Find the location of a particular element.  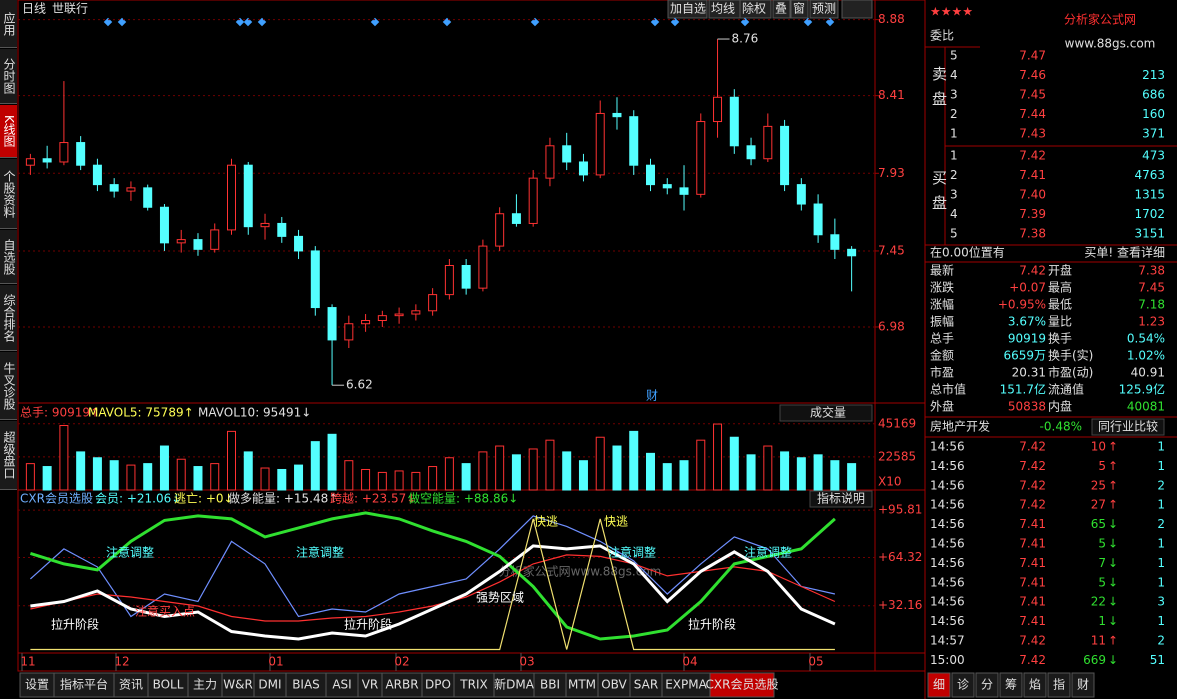

dropdown-label: 成交量 is located at coordinates (828, 412).